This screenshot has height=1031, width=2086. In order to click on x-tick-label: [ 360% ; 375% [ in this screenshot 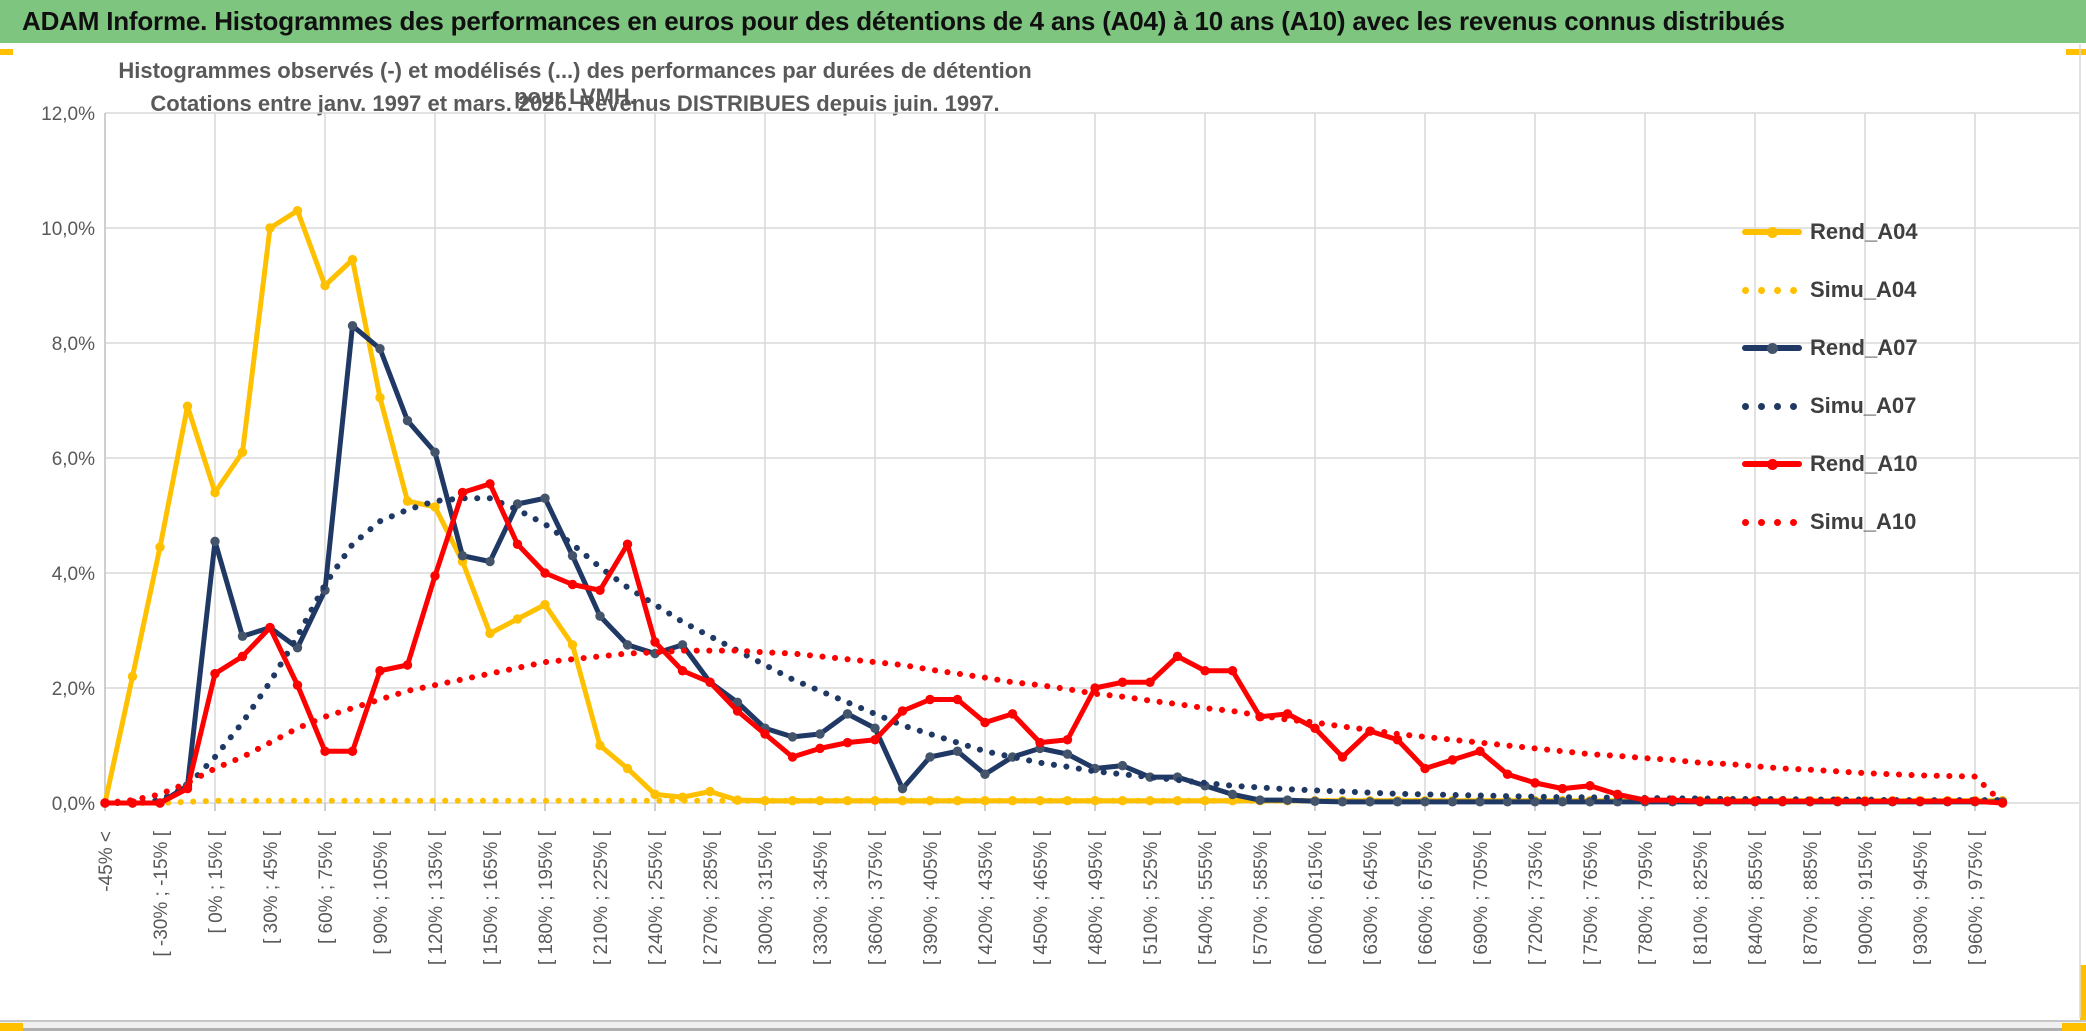, I will do `click(876, 897)`.